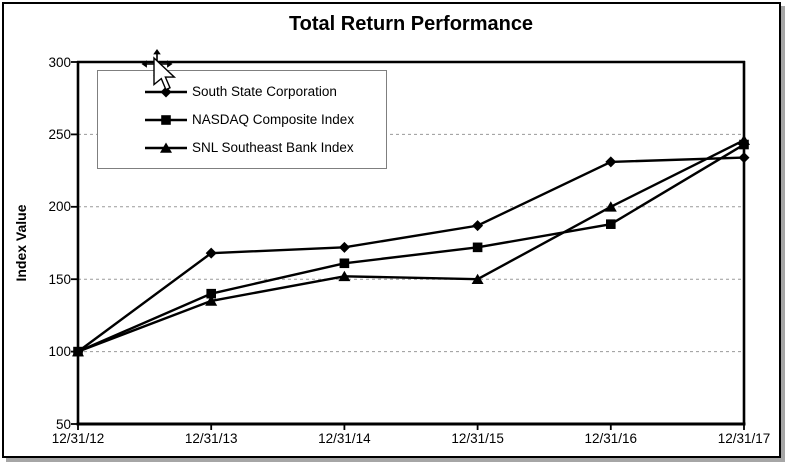 This screenshot has height=471, width=788. What do you see at coordinates (59, 207) in the screenshot?
I see `y-tick-label: 200` at bounding box center [59, 207].